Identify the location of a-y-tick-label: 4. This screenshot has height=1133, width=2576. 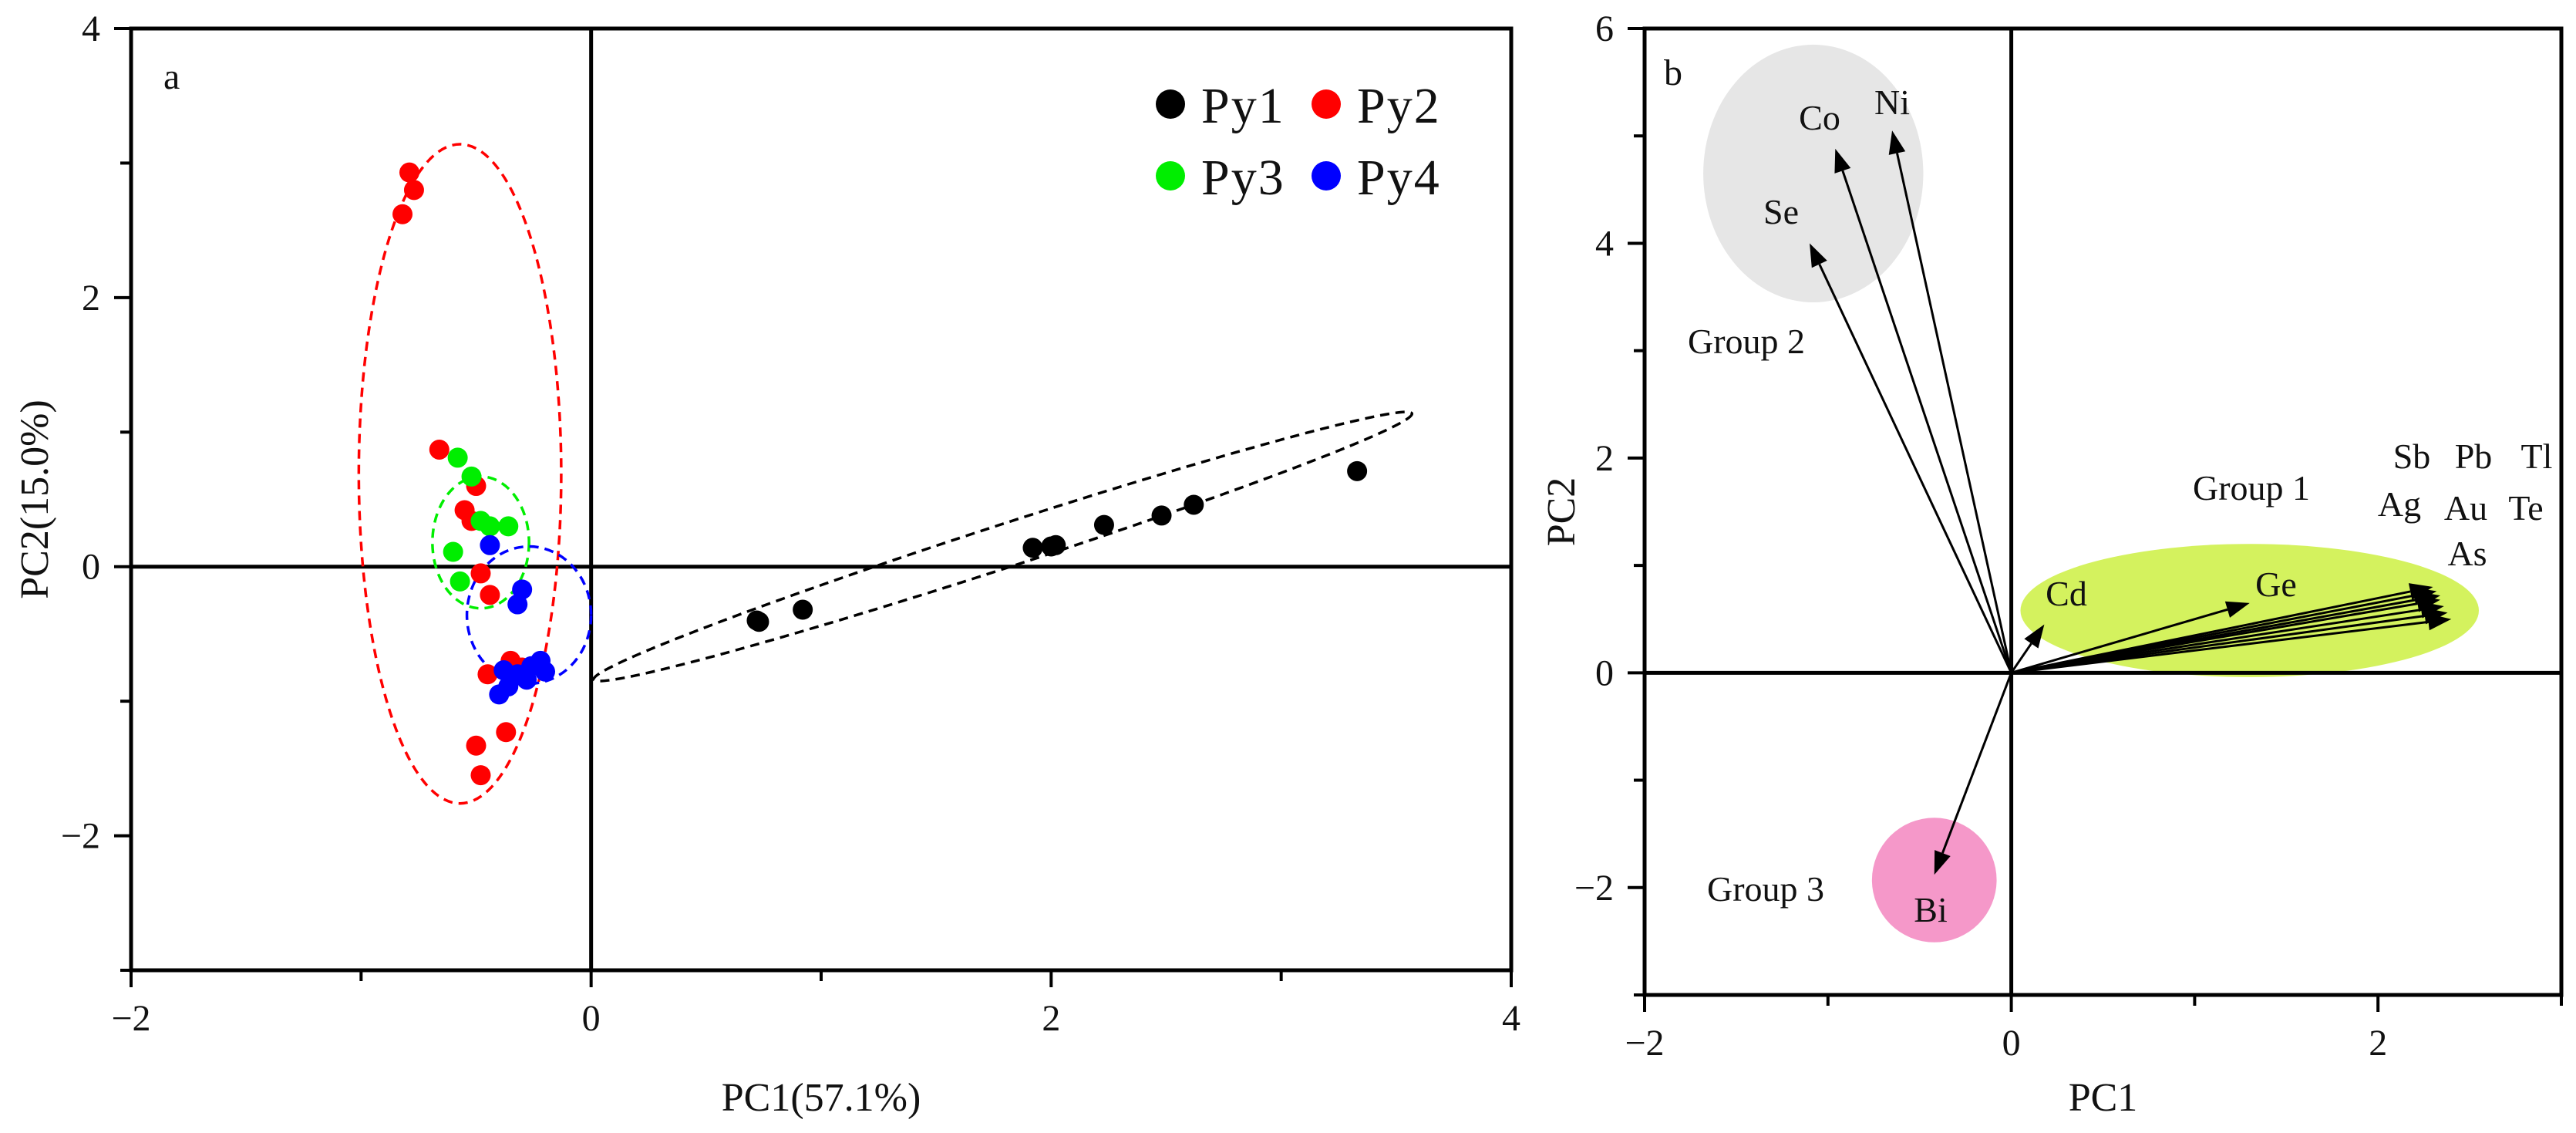
(91, 28).